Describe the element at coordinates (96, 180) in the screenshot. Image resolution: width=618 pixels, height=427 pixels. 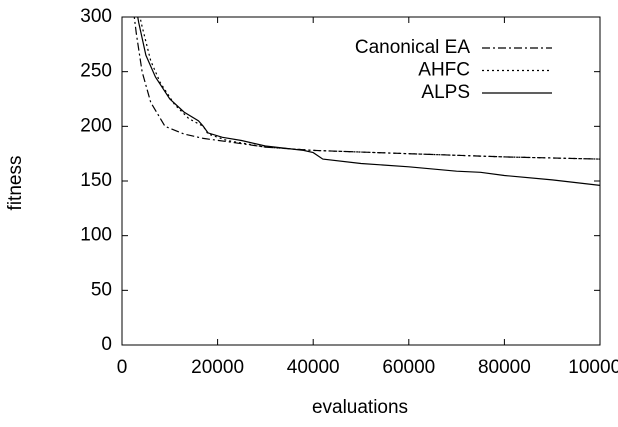
I see `y-tick-label: 150` at that location.